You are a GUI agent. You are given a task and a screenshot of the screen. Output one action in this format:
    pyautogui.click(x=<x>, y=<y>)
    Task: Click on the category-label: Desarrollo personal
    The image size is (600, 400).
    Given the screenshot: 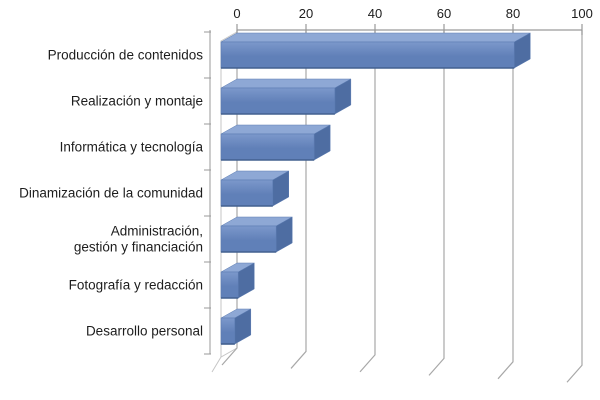 What is the action you would take?
    pyautogui.click(x=144, y=331)
    